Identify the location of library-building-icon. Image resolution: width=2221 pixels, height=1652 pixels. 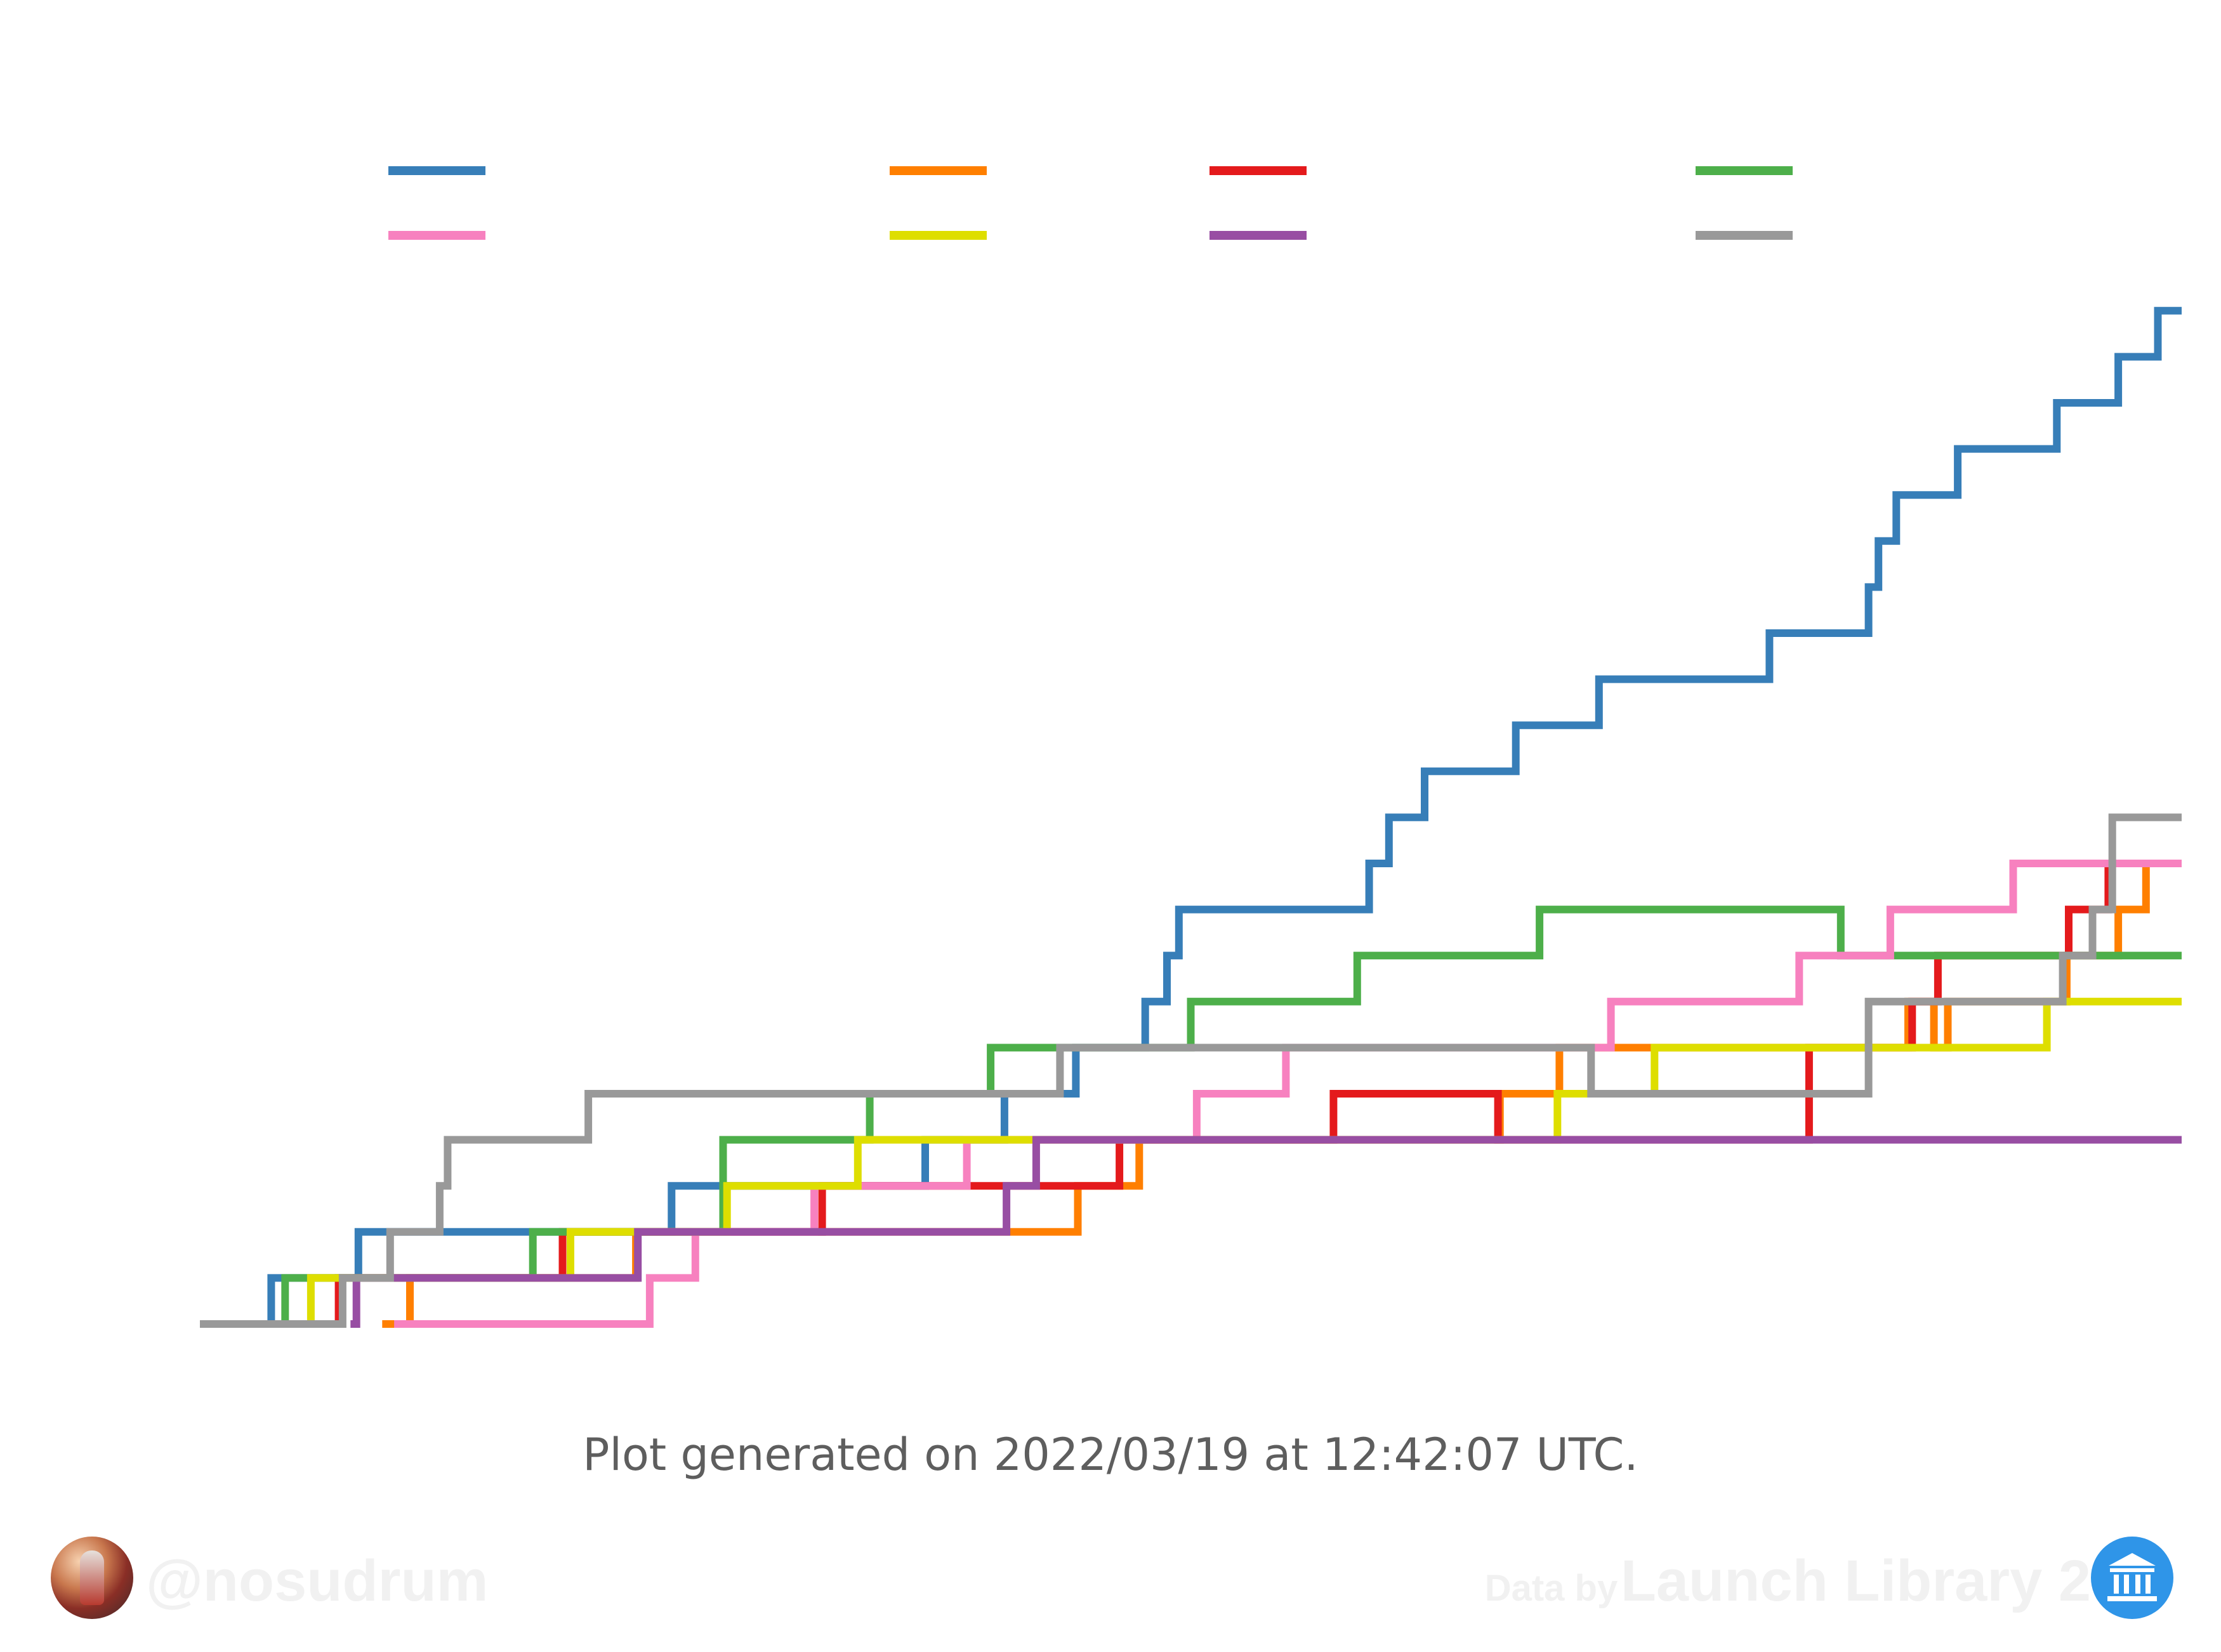
(2132, 1578).